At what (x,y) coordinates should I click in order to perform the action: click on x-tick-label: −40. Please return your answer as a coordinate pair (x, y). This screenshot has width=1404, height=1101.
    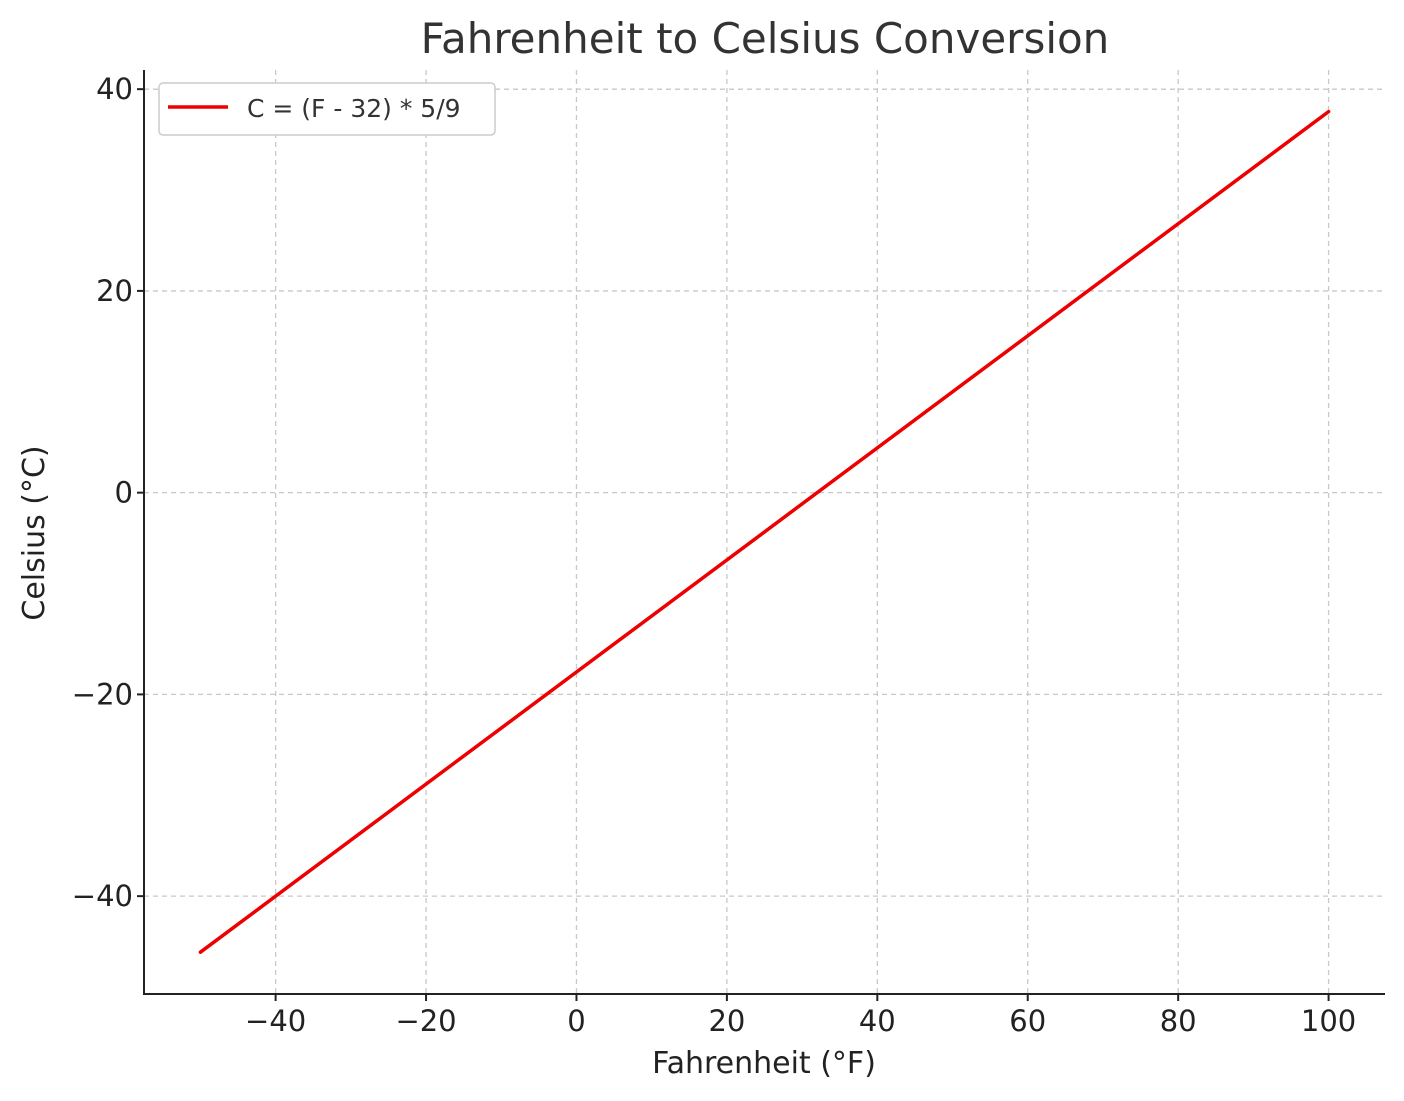
    Looking at the image, I should click on (275, 1021).